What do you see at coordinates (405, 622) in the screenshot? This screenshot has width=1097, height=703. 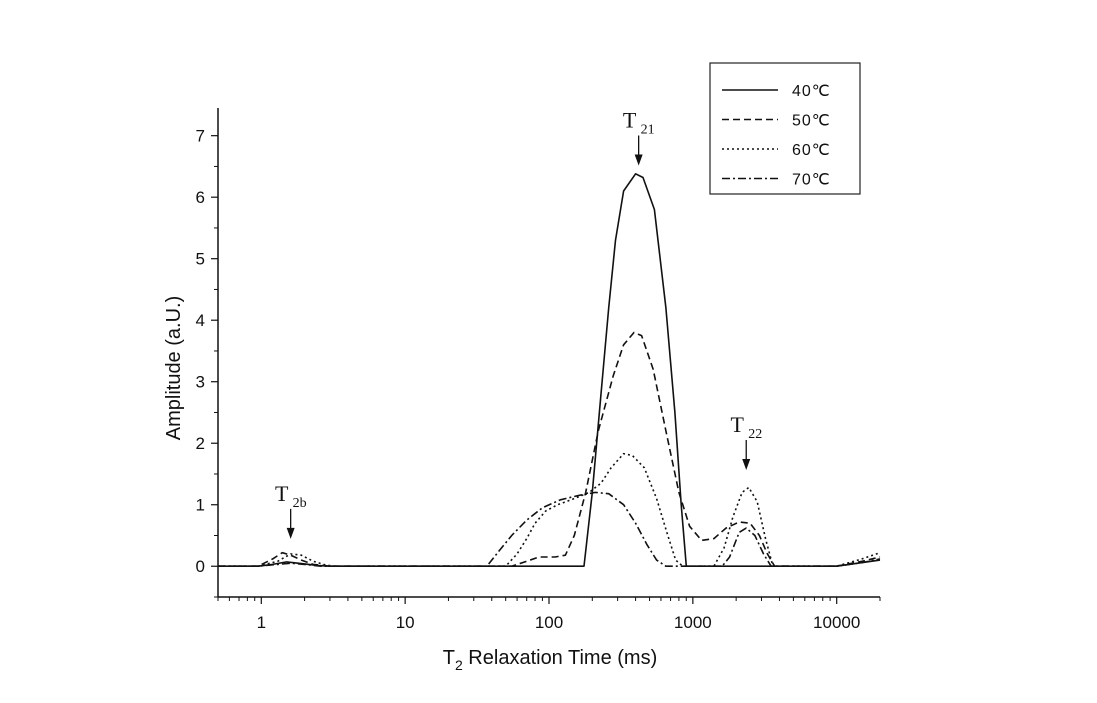 I see `x-tick-label: 10` at bounding box center [405, 622].